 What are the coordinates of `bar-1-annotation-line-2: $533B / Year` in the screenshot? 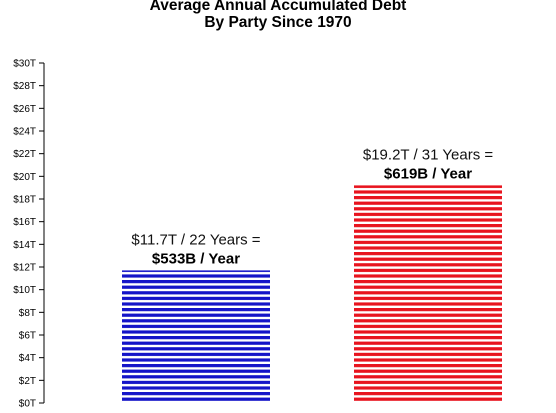 It's located at (196, 258).